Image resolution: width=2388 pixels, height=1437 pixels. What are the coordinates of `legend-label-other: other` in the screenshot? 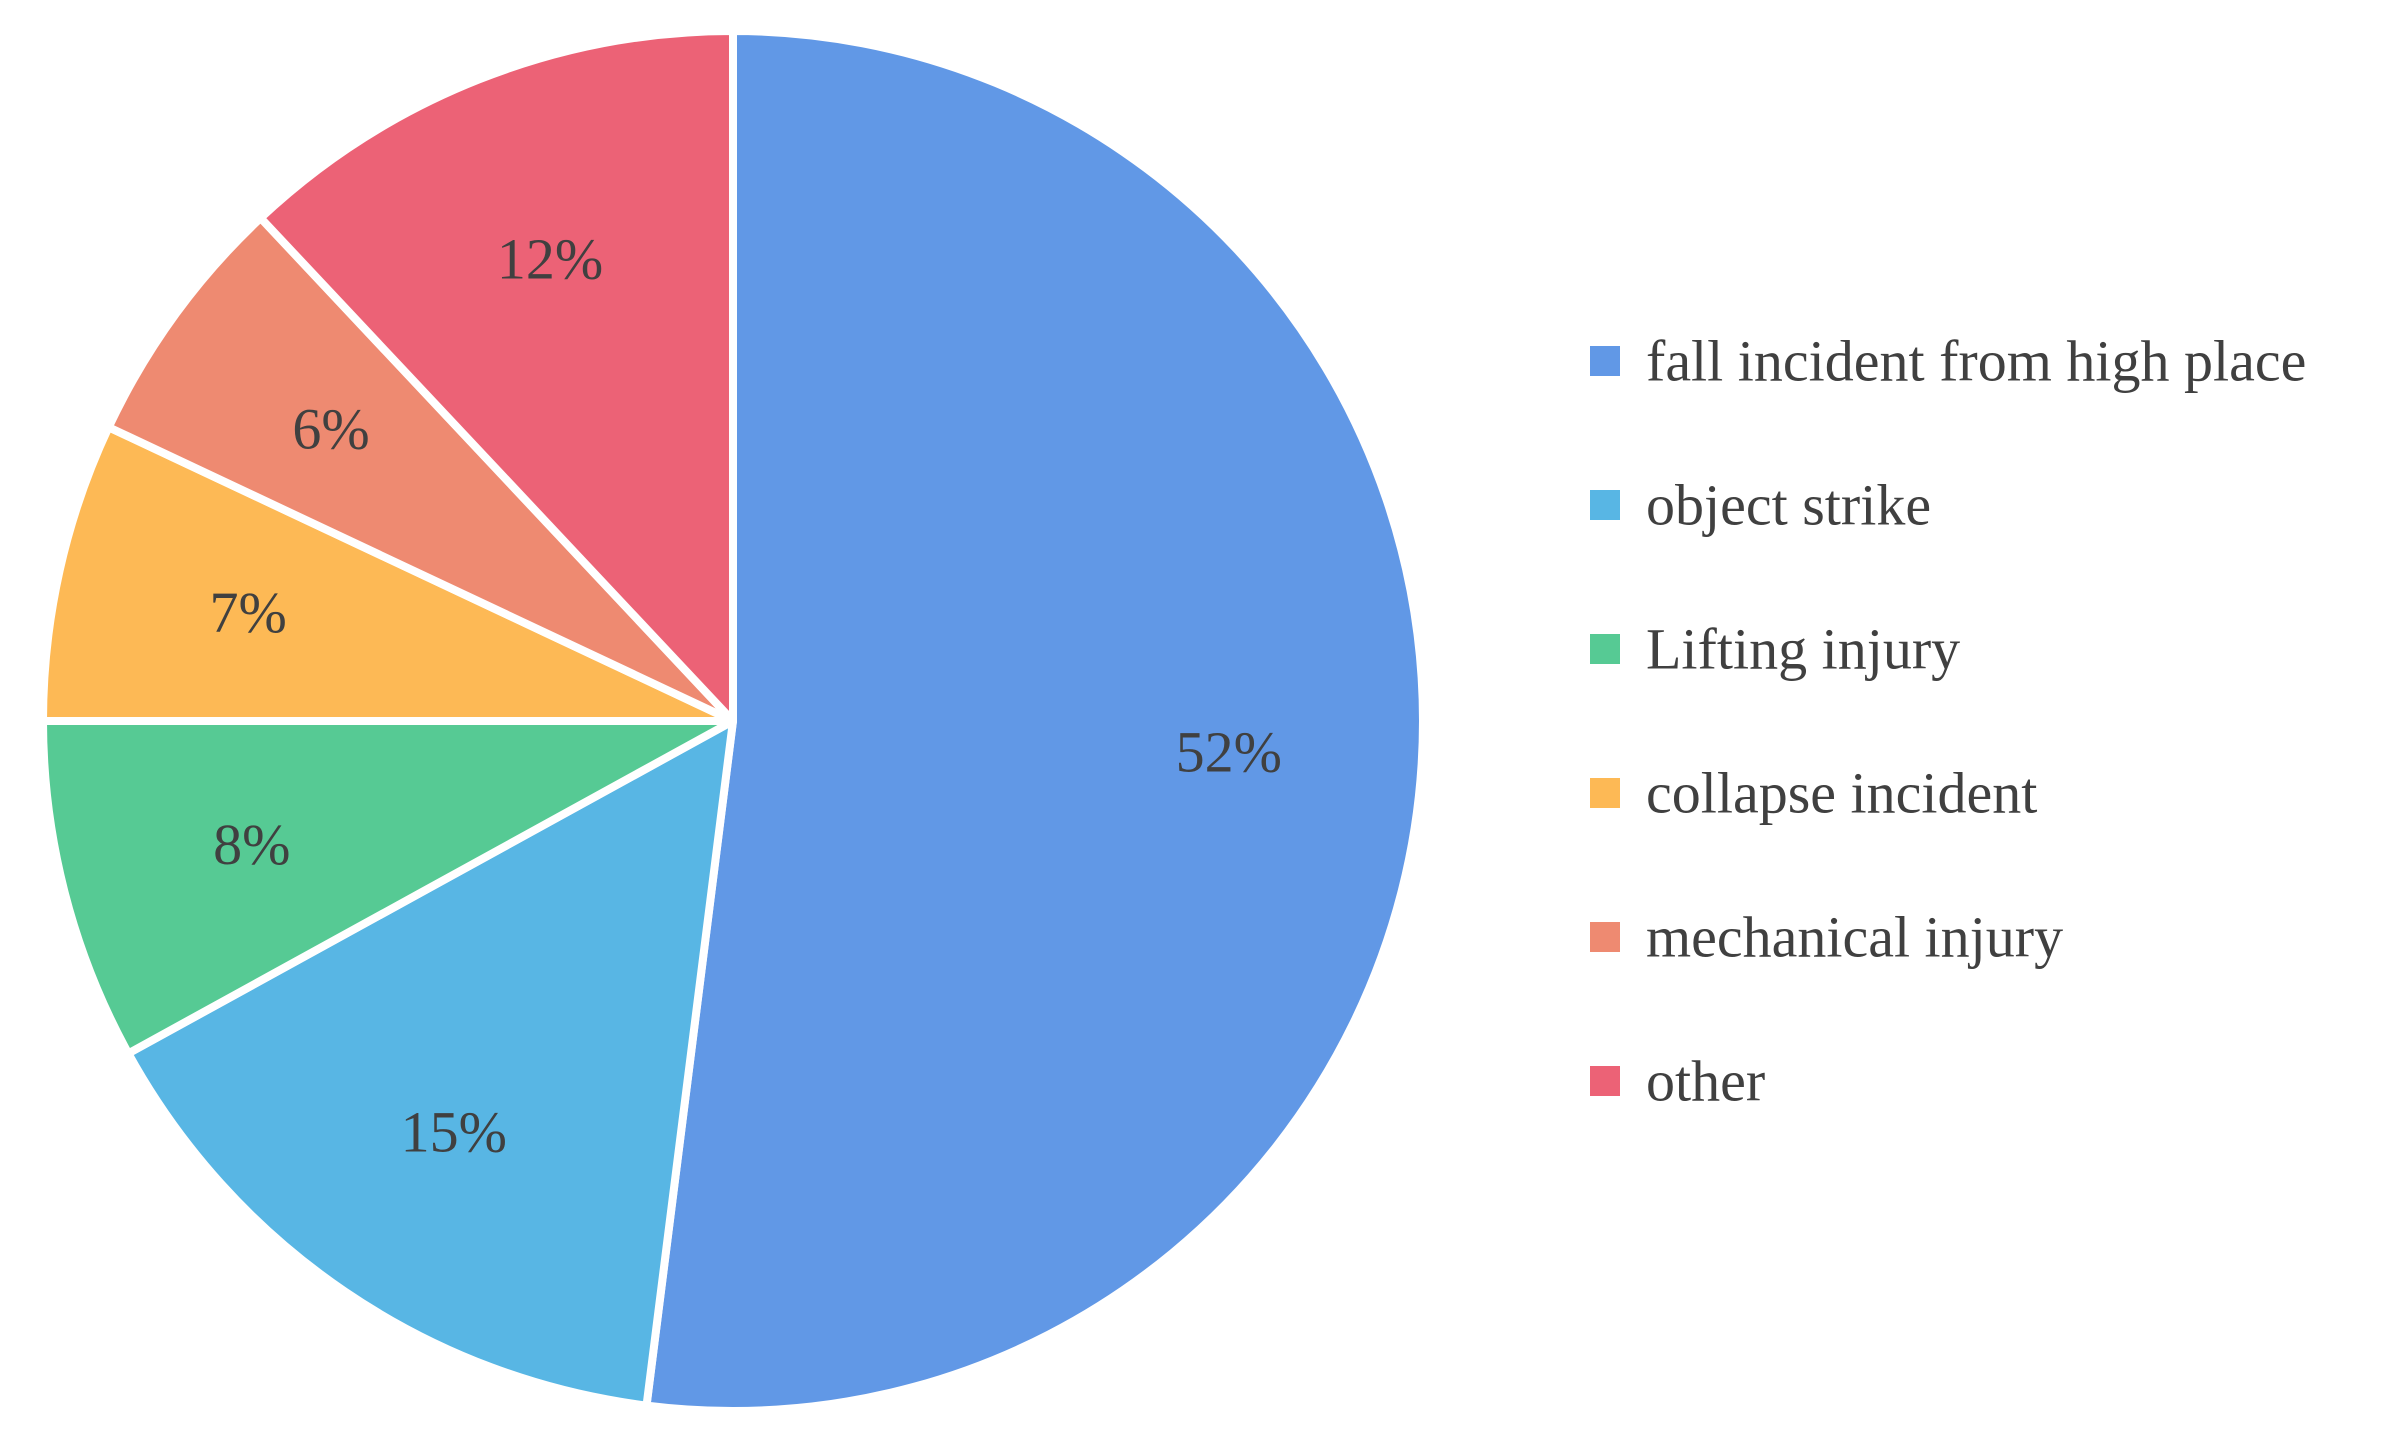 It's located at (1705, 1081).